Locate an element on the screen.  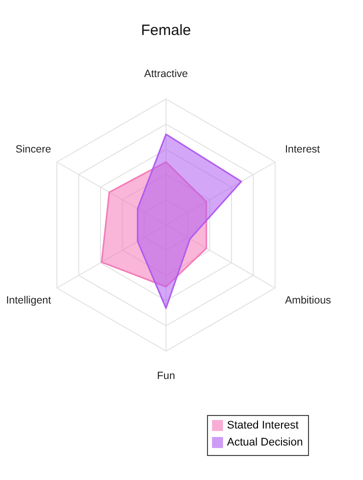
spoke-label: Attractive is located at coordinates (166, 74).